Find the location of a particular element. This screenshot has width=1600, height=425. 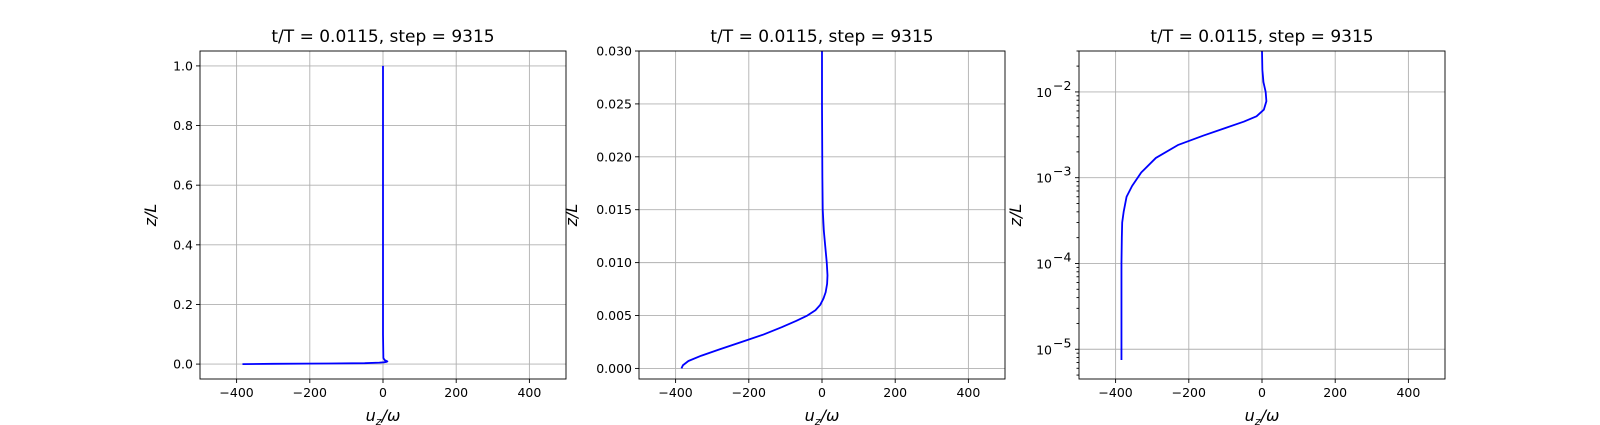

y-tick-label: 1.0 is located at coordinates (183, 65).